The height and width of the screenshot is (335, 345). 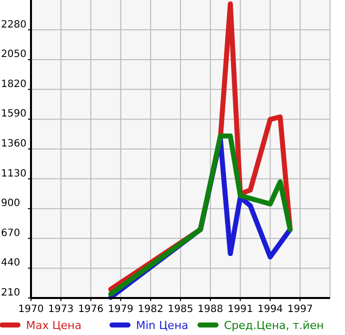 What do you see at coordinates (91, 309) in the screenshot?
I see `x-tick-label: 1976` at bounding box center [91, 309].